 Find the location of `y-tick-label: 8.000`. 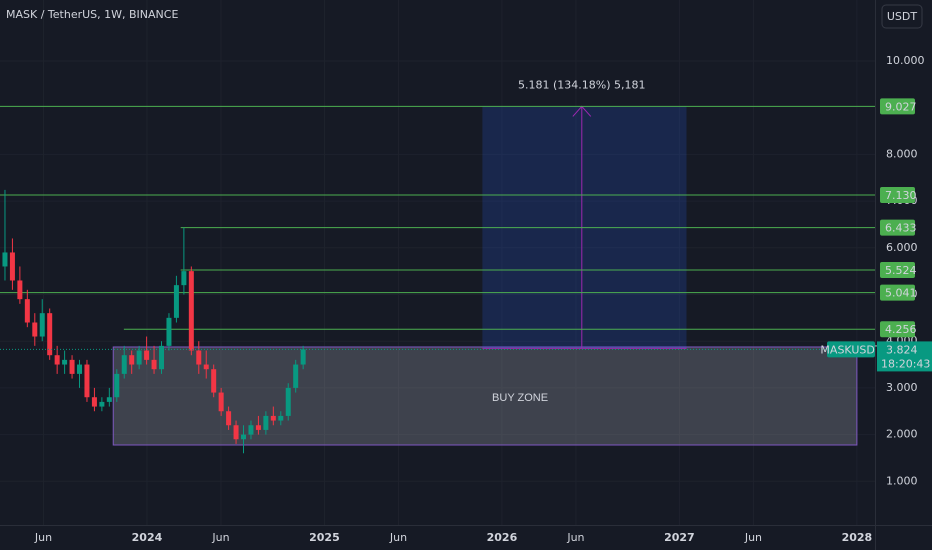

y-tick-label: 8.000 is located at coordinates (902, 153).